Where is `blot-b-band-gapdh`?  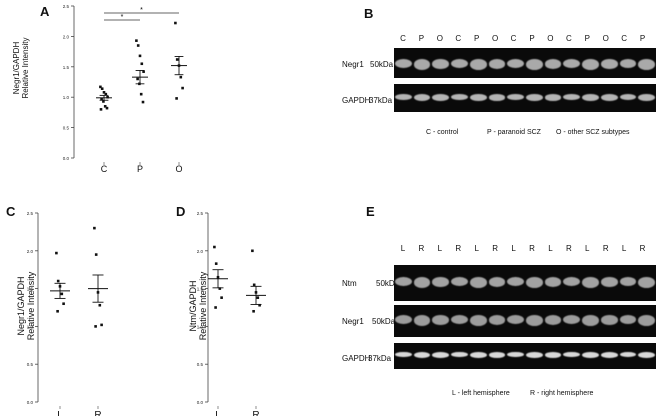 blot-b-band-gapdh is located at coordinates (525, 98).